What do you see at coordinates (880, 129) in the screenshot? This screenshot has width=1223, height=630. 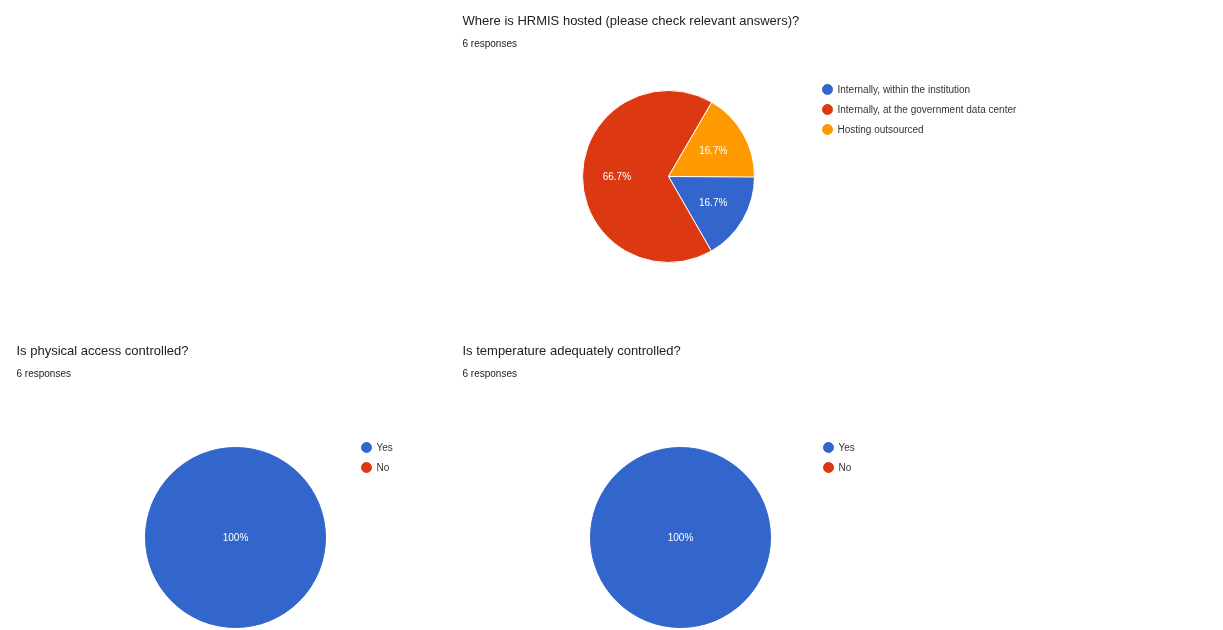 I see `legend-label: Hosting outsourced` at bounding box center [880, 129].